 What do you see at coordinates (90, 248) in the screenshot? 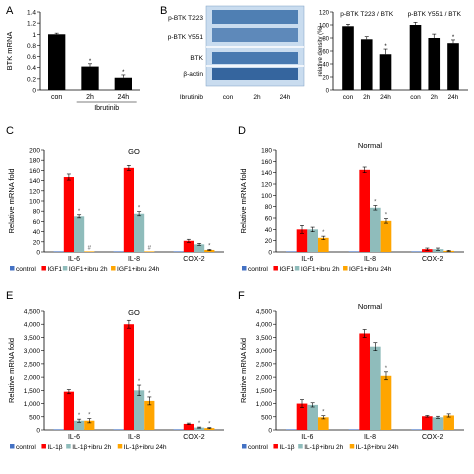
I see `significance-mark: #` at bounding box center [90, 248].